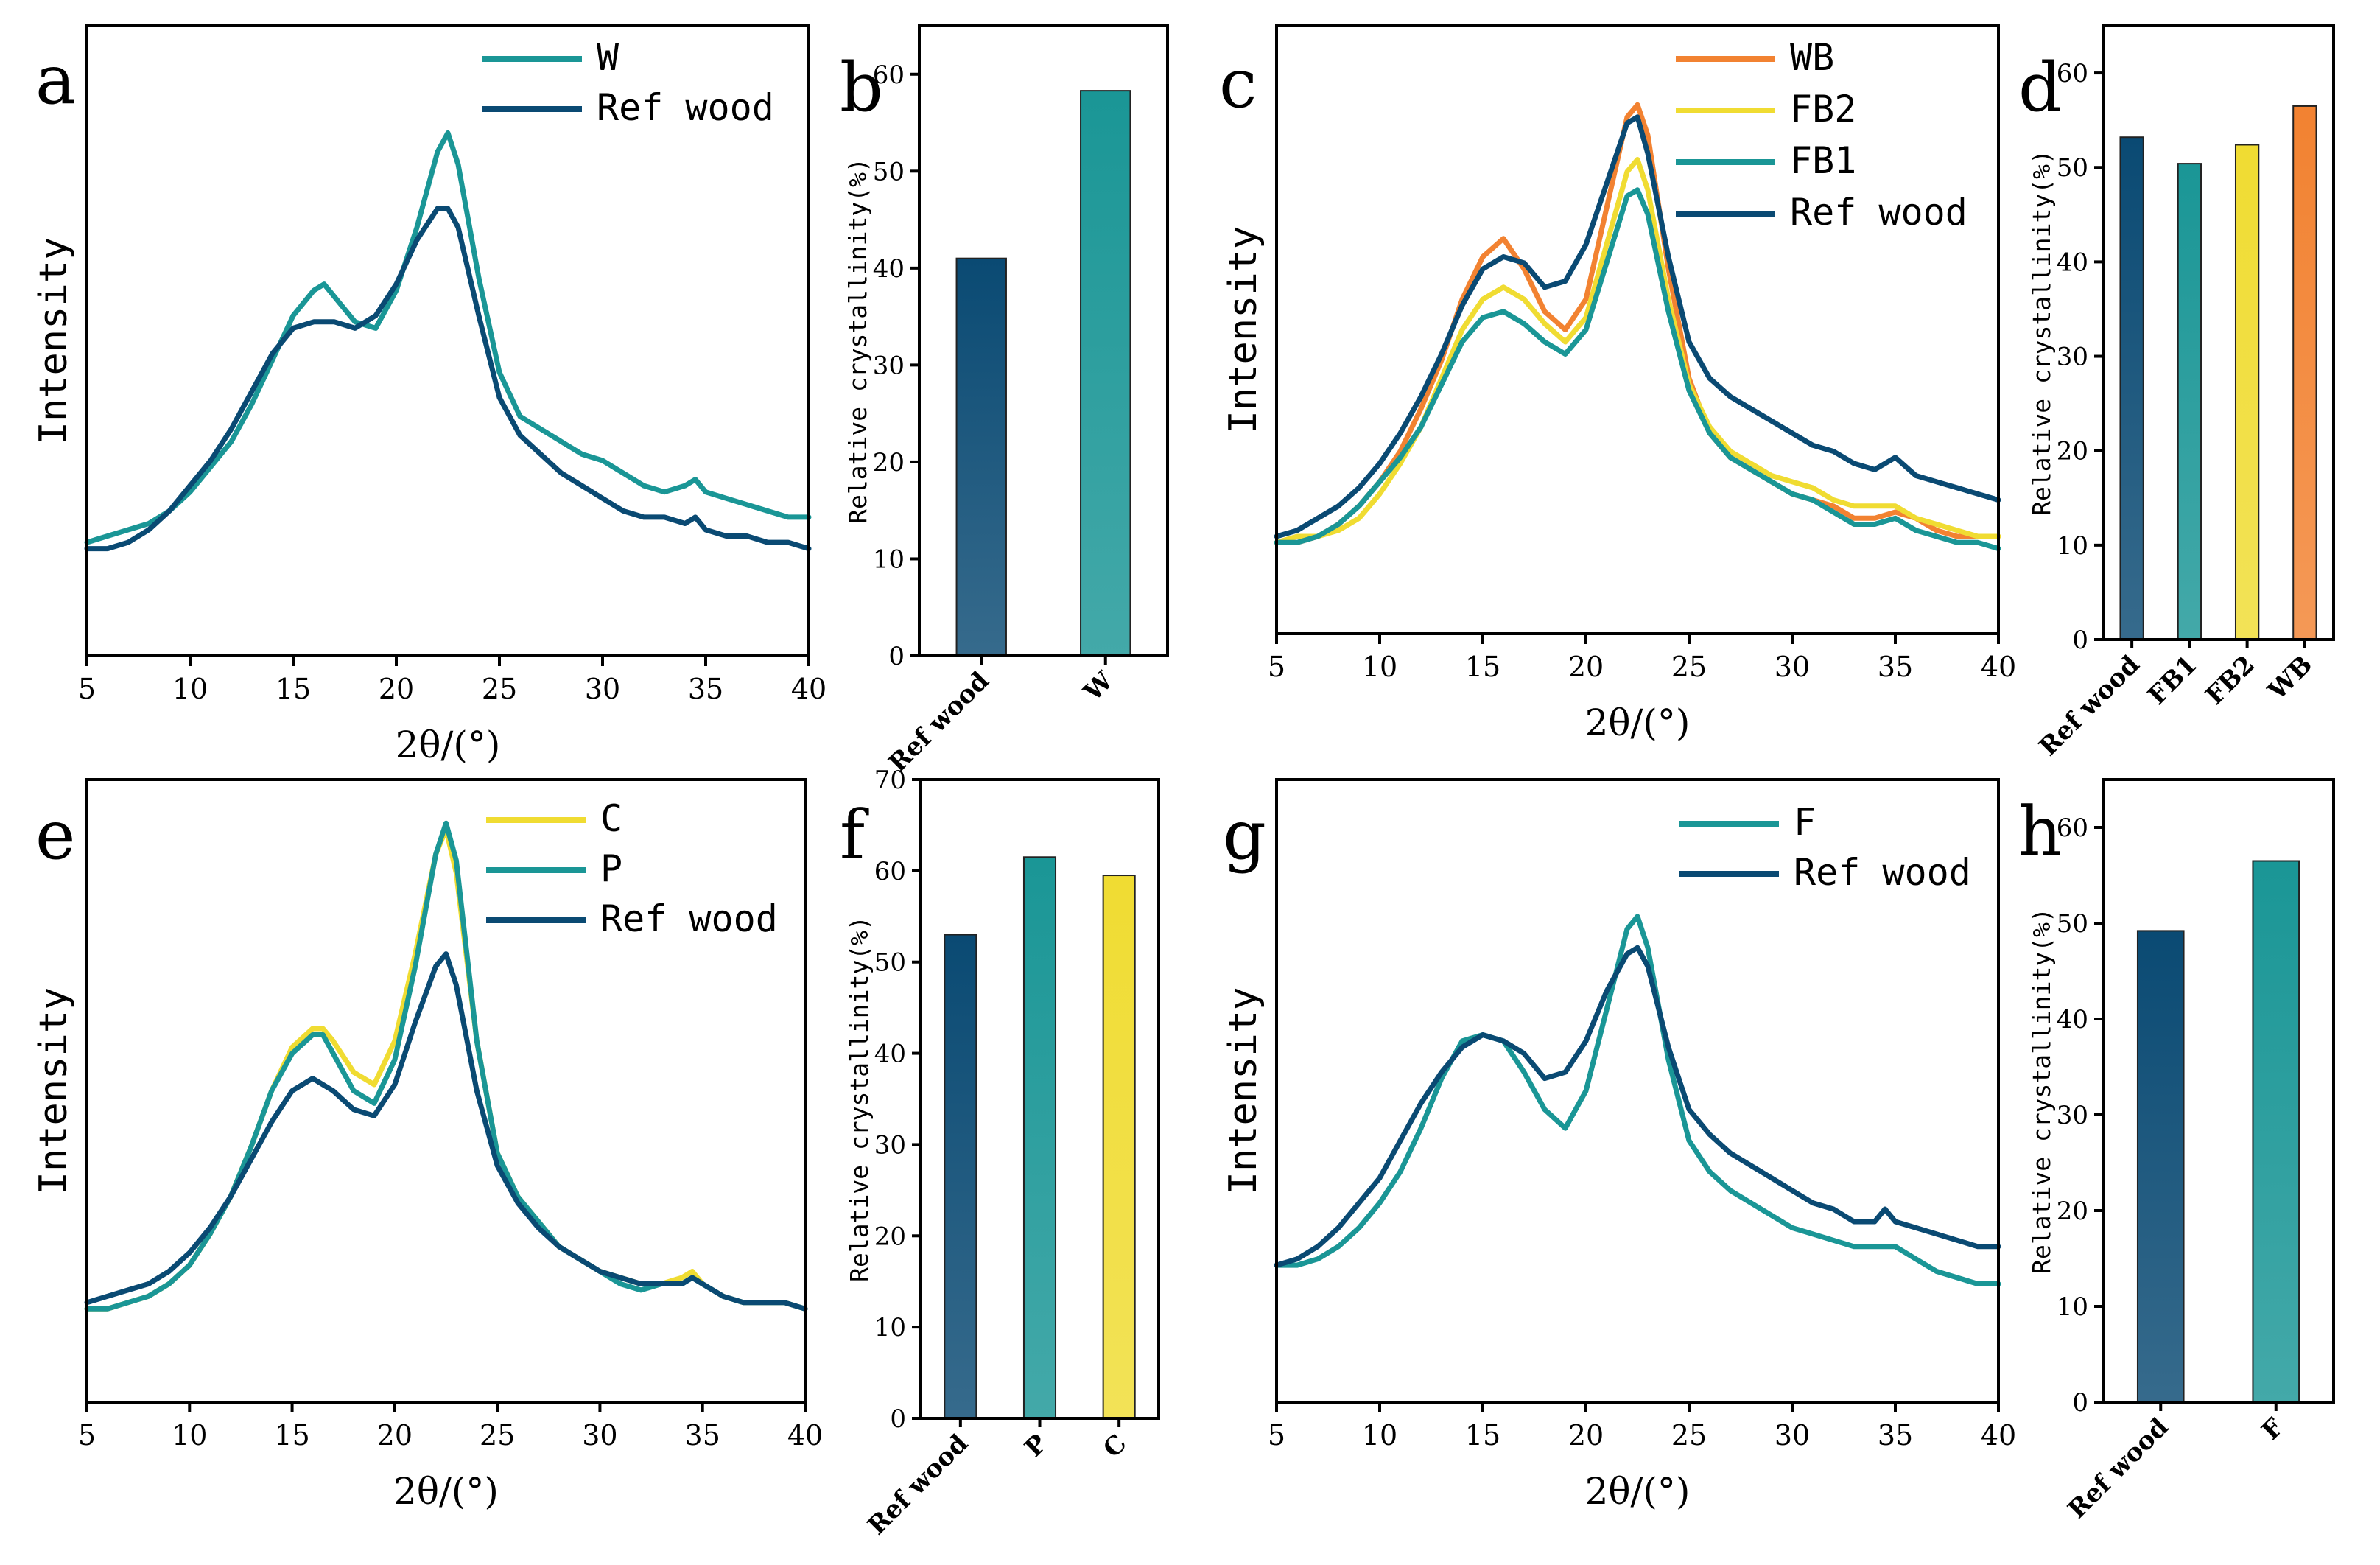  I want to click on series-line-wb, so click(1637, 323).